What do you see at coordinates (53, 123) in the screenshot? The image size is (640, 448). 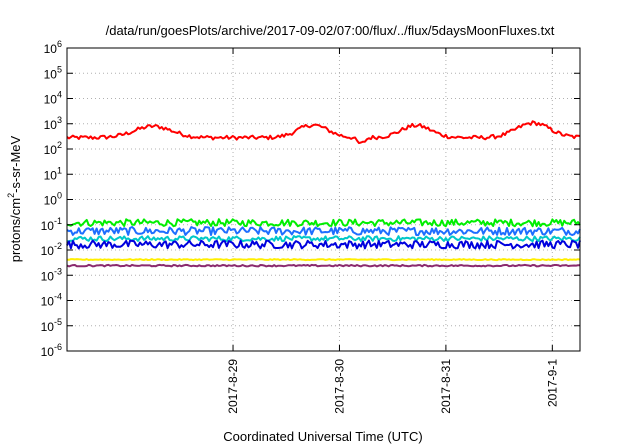 I see `y-tick-label: 10³` at bounding box center [53, 123].